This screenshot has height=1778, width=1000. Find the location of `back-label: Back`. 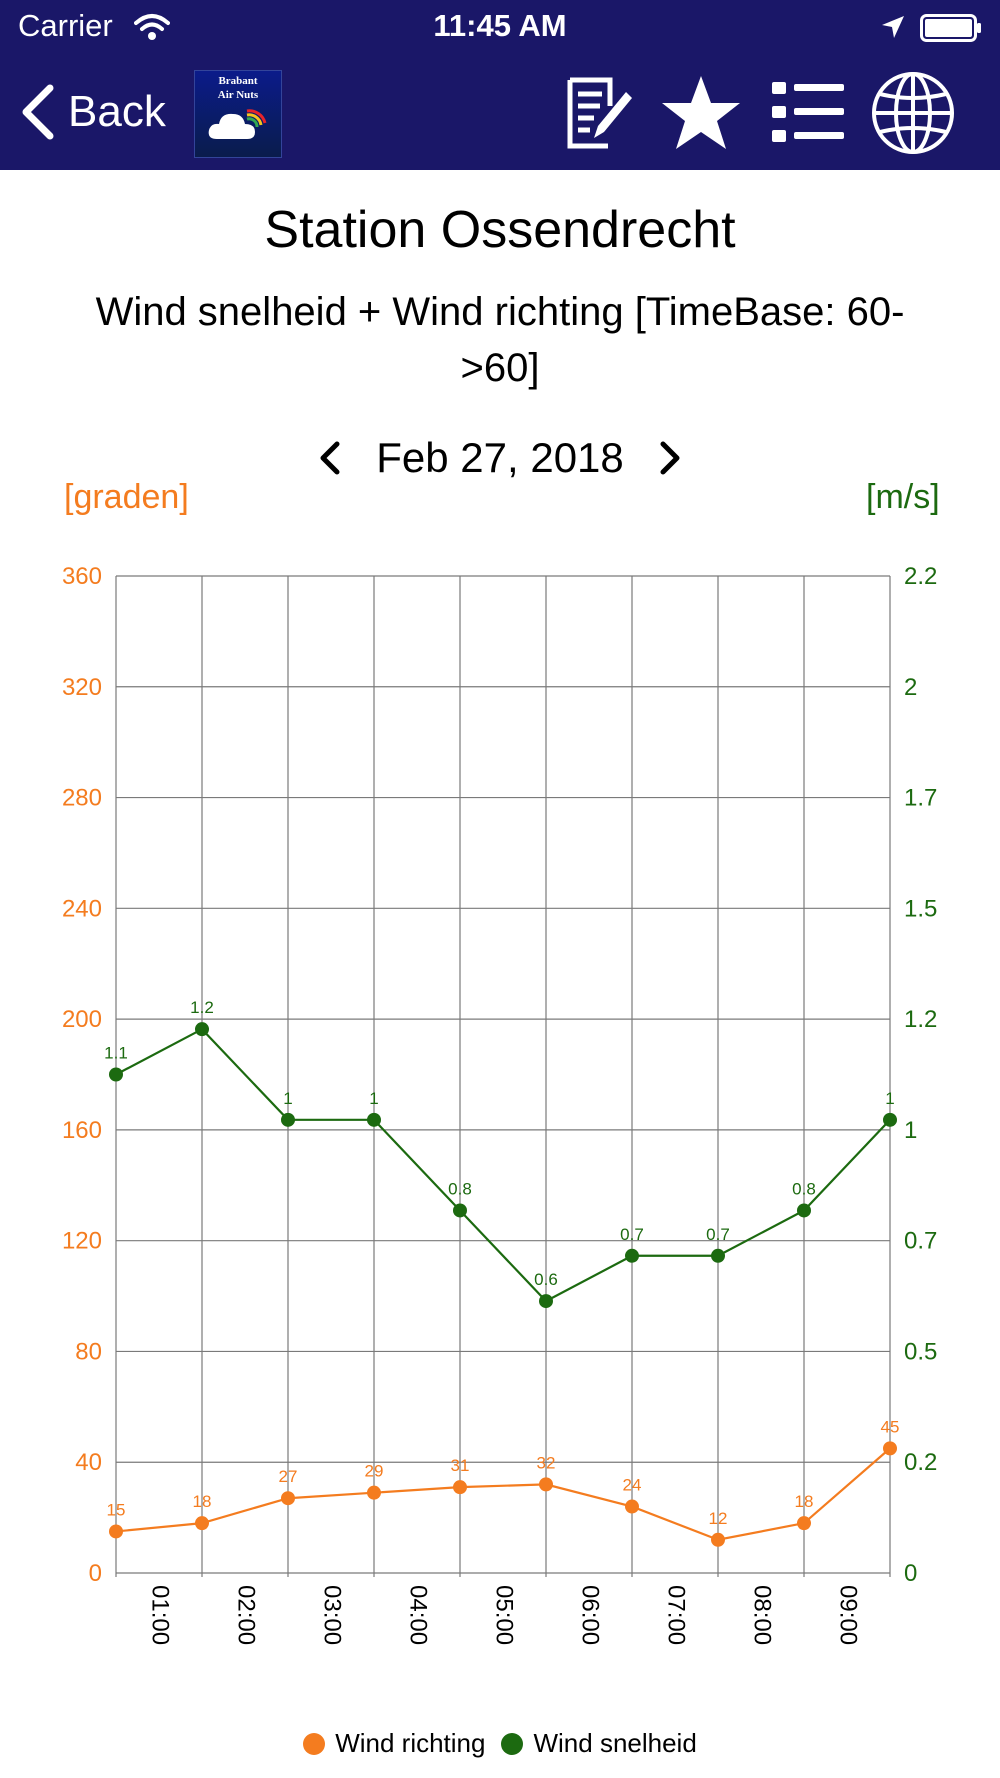

back-label: Back is located at coordinates (117, 111).